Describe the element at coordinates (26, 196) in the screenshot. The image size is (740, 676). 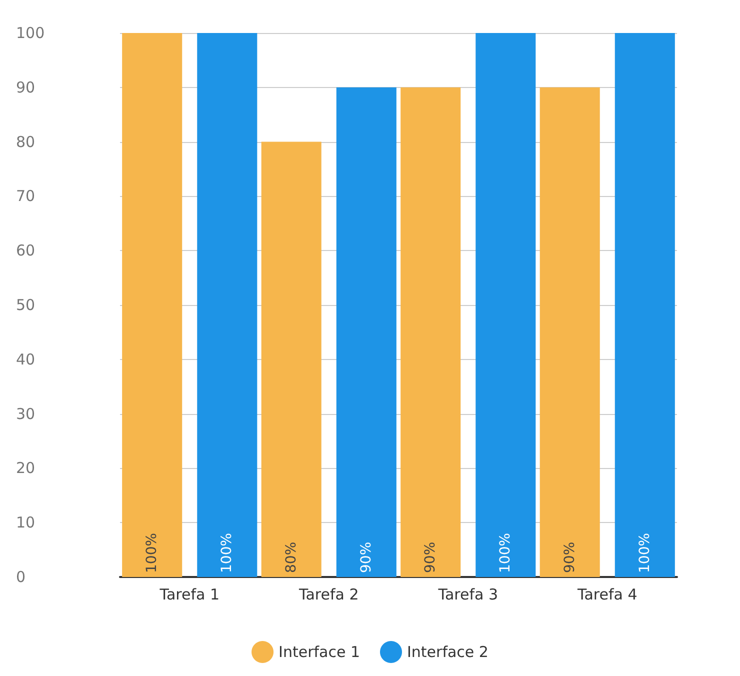
I see `y-tick-label: 70` at that location.